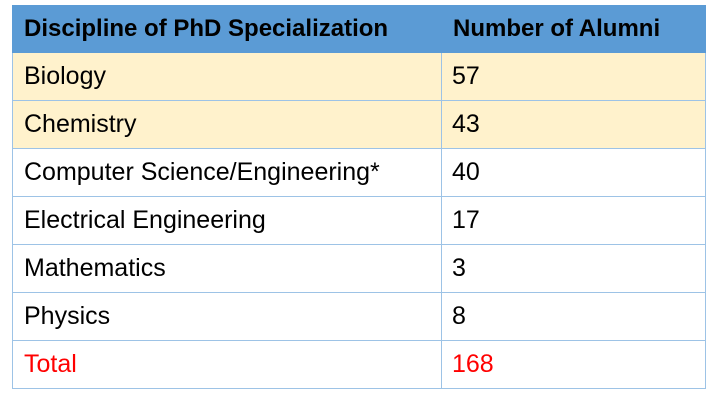 Image resolution: width=712 pixels, height=402 pixels. I want to click on discipline-cell: Physics, so click(227, 316).